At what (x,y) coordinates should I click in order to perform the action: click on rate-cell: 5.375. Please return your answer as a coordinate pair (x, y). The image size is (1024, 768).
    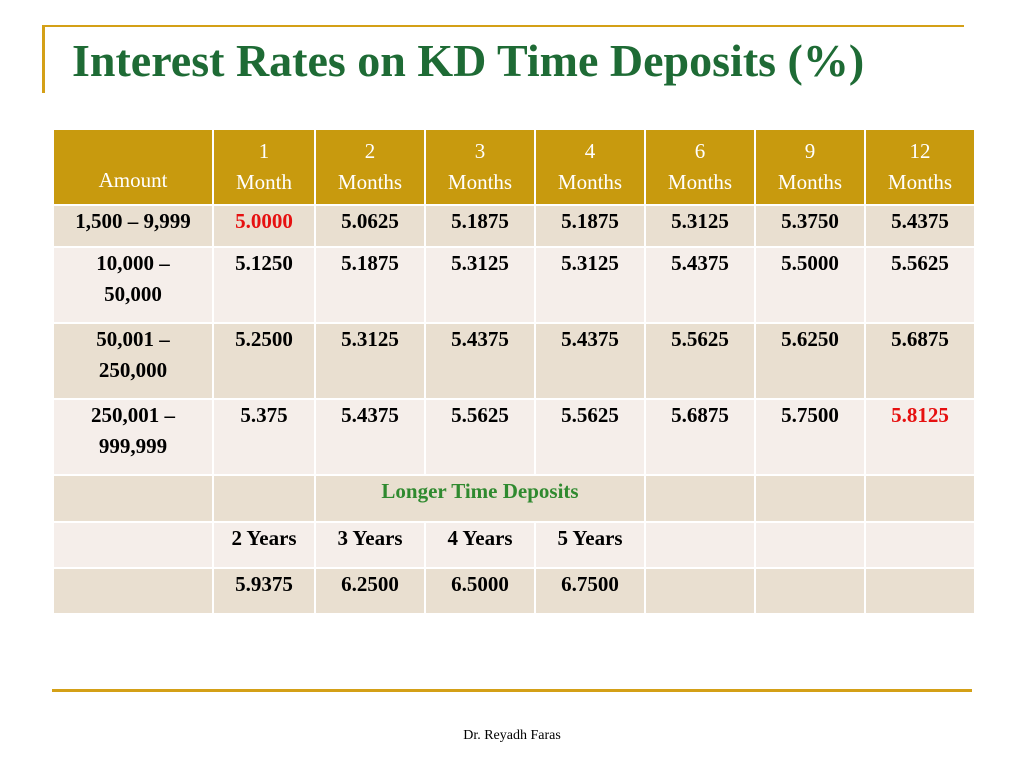
    Looking at the image, I should click on (264, 437).